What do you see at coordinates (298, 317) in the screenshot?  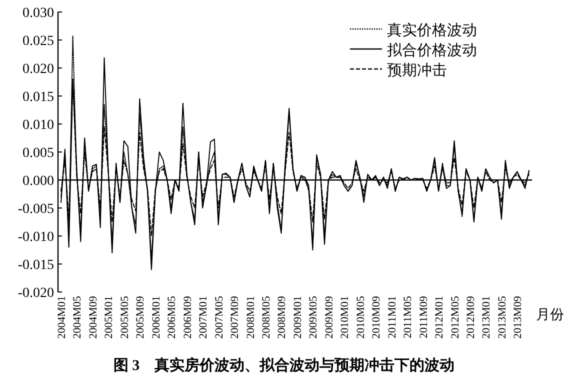 I see `x-tick-label: 2009M01` at bounding box center [298, 317].